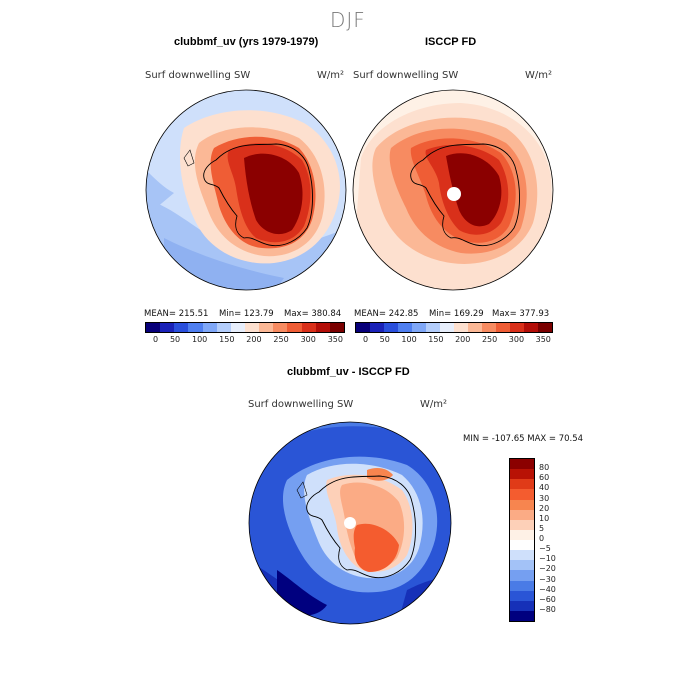  I want to click on panel3-units: W/m², so click(434, 404).